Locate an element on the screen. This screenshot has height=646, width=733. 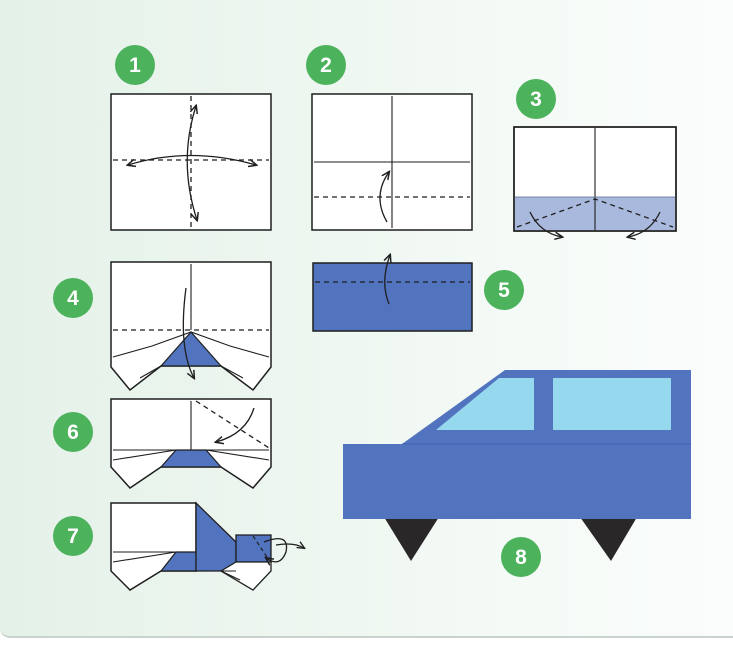
step-4-diagram is located at coordinates (191, 326).